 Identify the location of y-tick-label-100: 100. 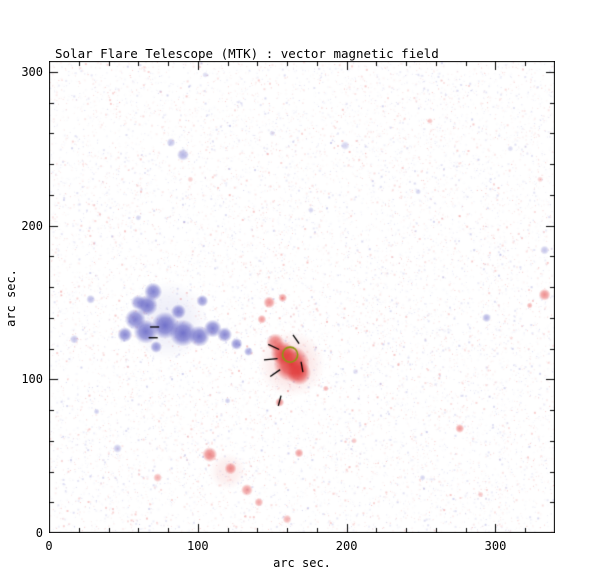
(32, 379).